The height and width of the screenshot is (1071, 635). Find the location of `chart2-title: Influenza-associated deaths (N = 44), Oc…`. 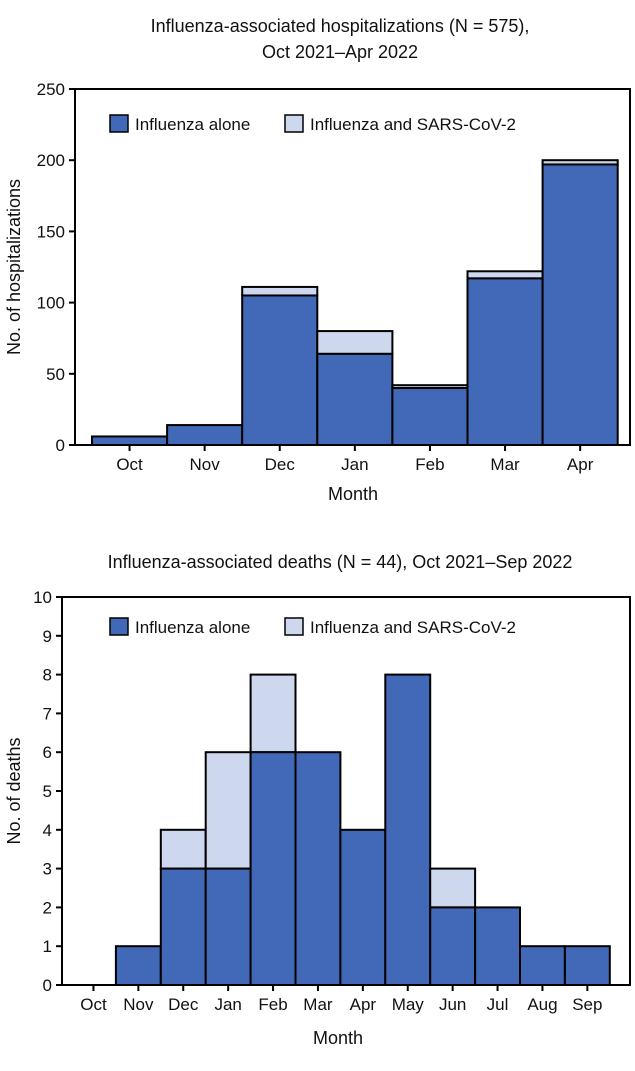

chart2-title: Influenza-associated deaths (N = 44), Oc… is located at coordinates (340, 562).